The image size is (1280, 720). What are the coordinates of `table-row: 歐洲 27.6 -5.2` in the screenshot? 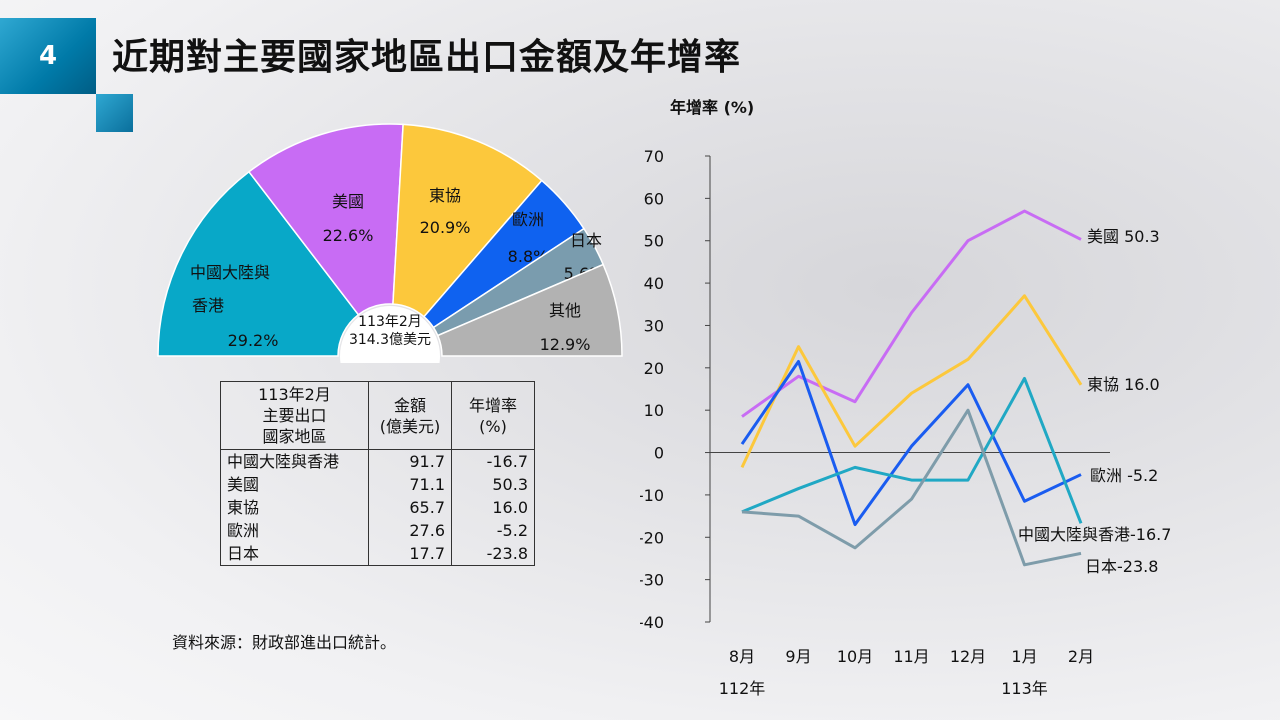 It's located at (377, 530).